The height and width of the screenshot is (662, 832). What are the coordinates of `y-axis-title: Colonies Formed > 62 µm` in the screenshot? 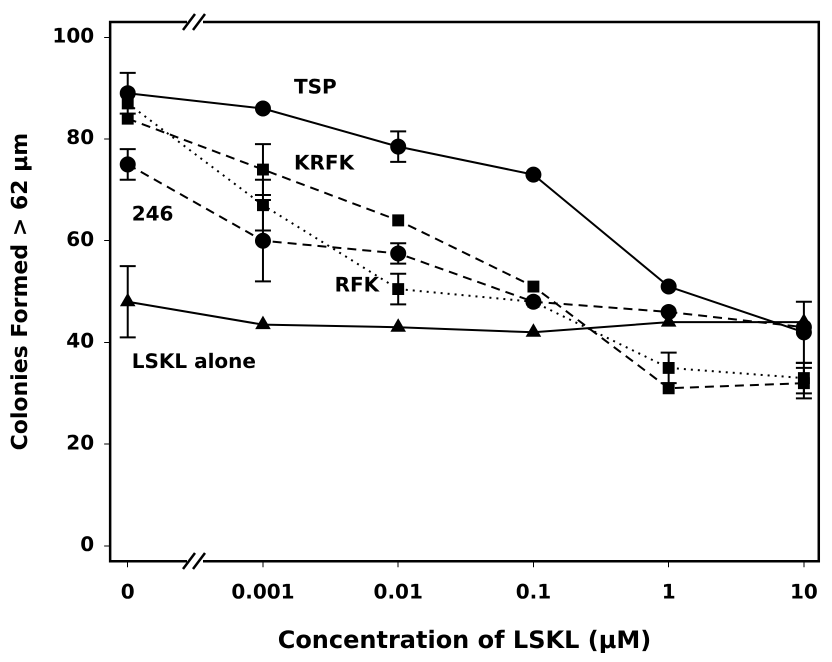 It's located at (20, 291).